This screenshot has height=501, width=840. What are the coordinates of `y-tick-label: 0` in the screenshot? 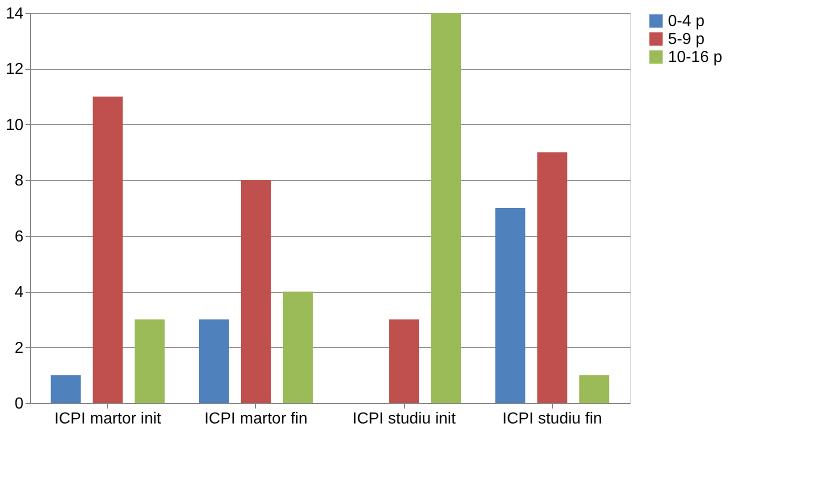 It's located at (19, 404).